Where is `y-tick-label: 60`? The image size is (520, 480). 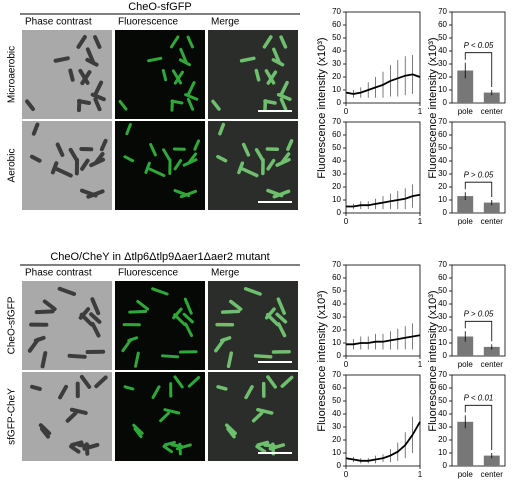
y-tick-label: 60 is located at coordinates (336, 134).